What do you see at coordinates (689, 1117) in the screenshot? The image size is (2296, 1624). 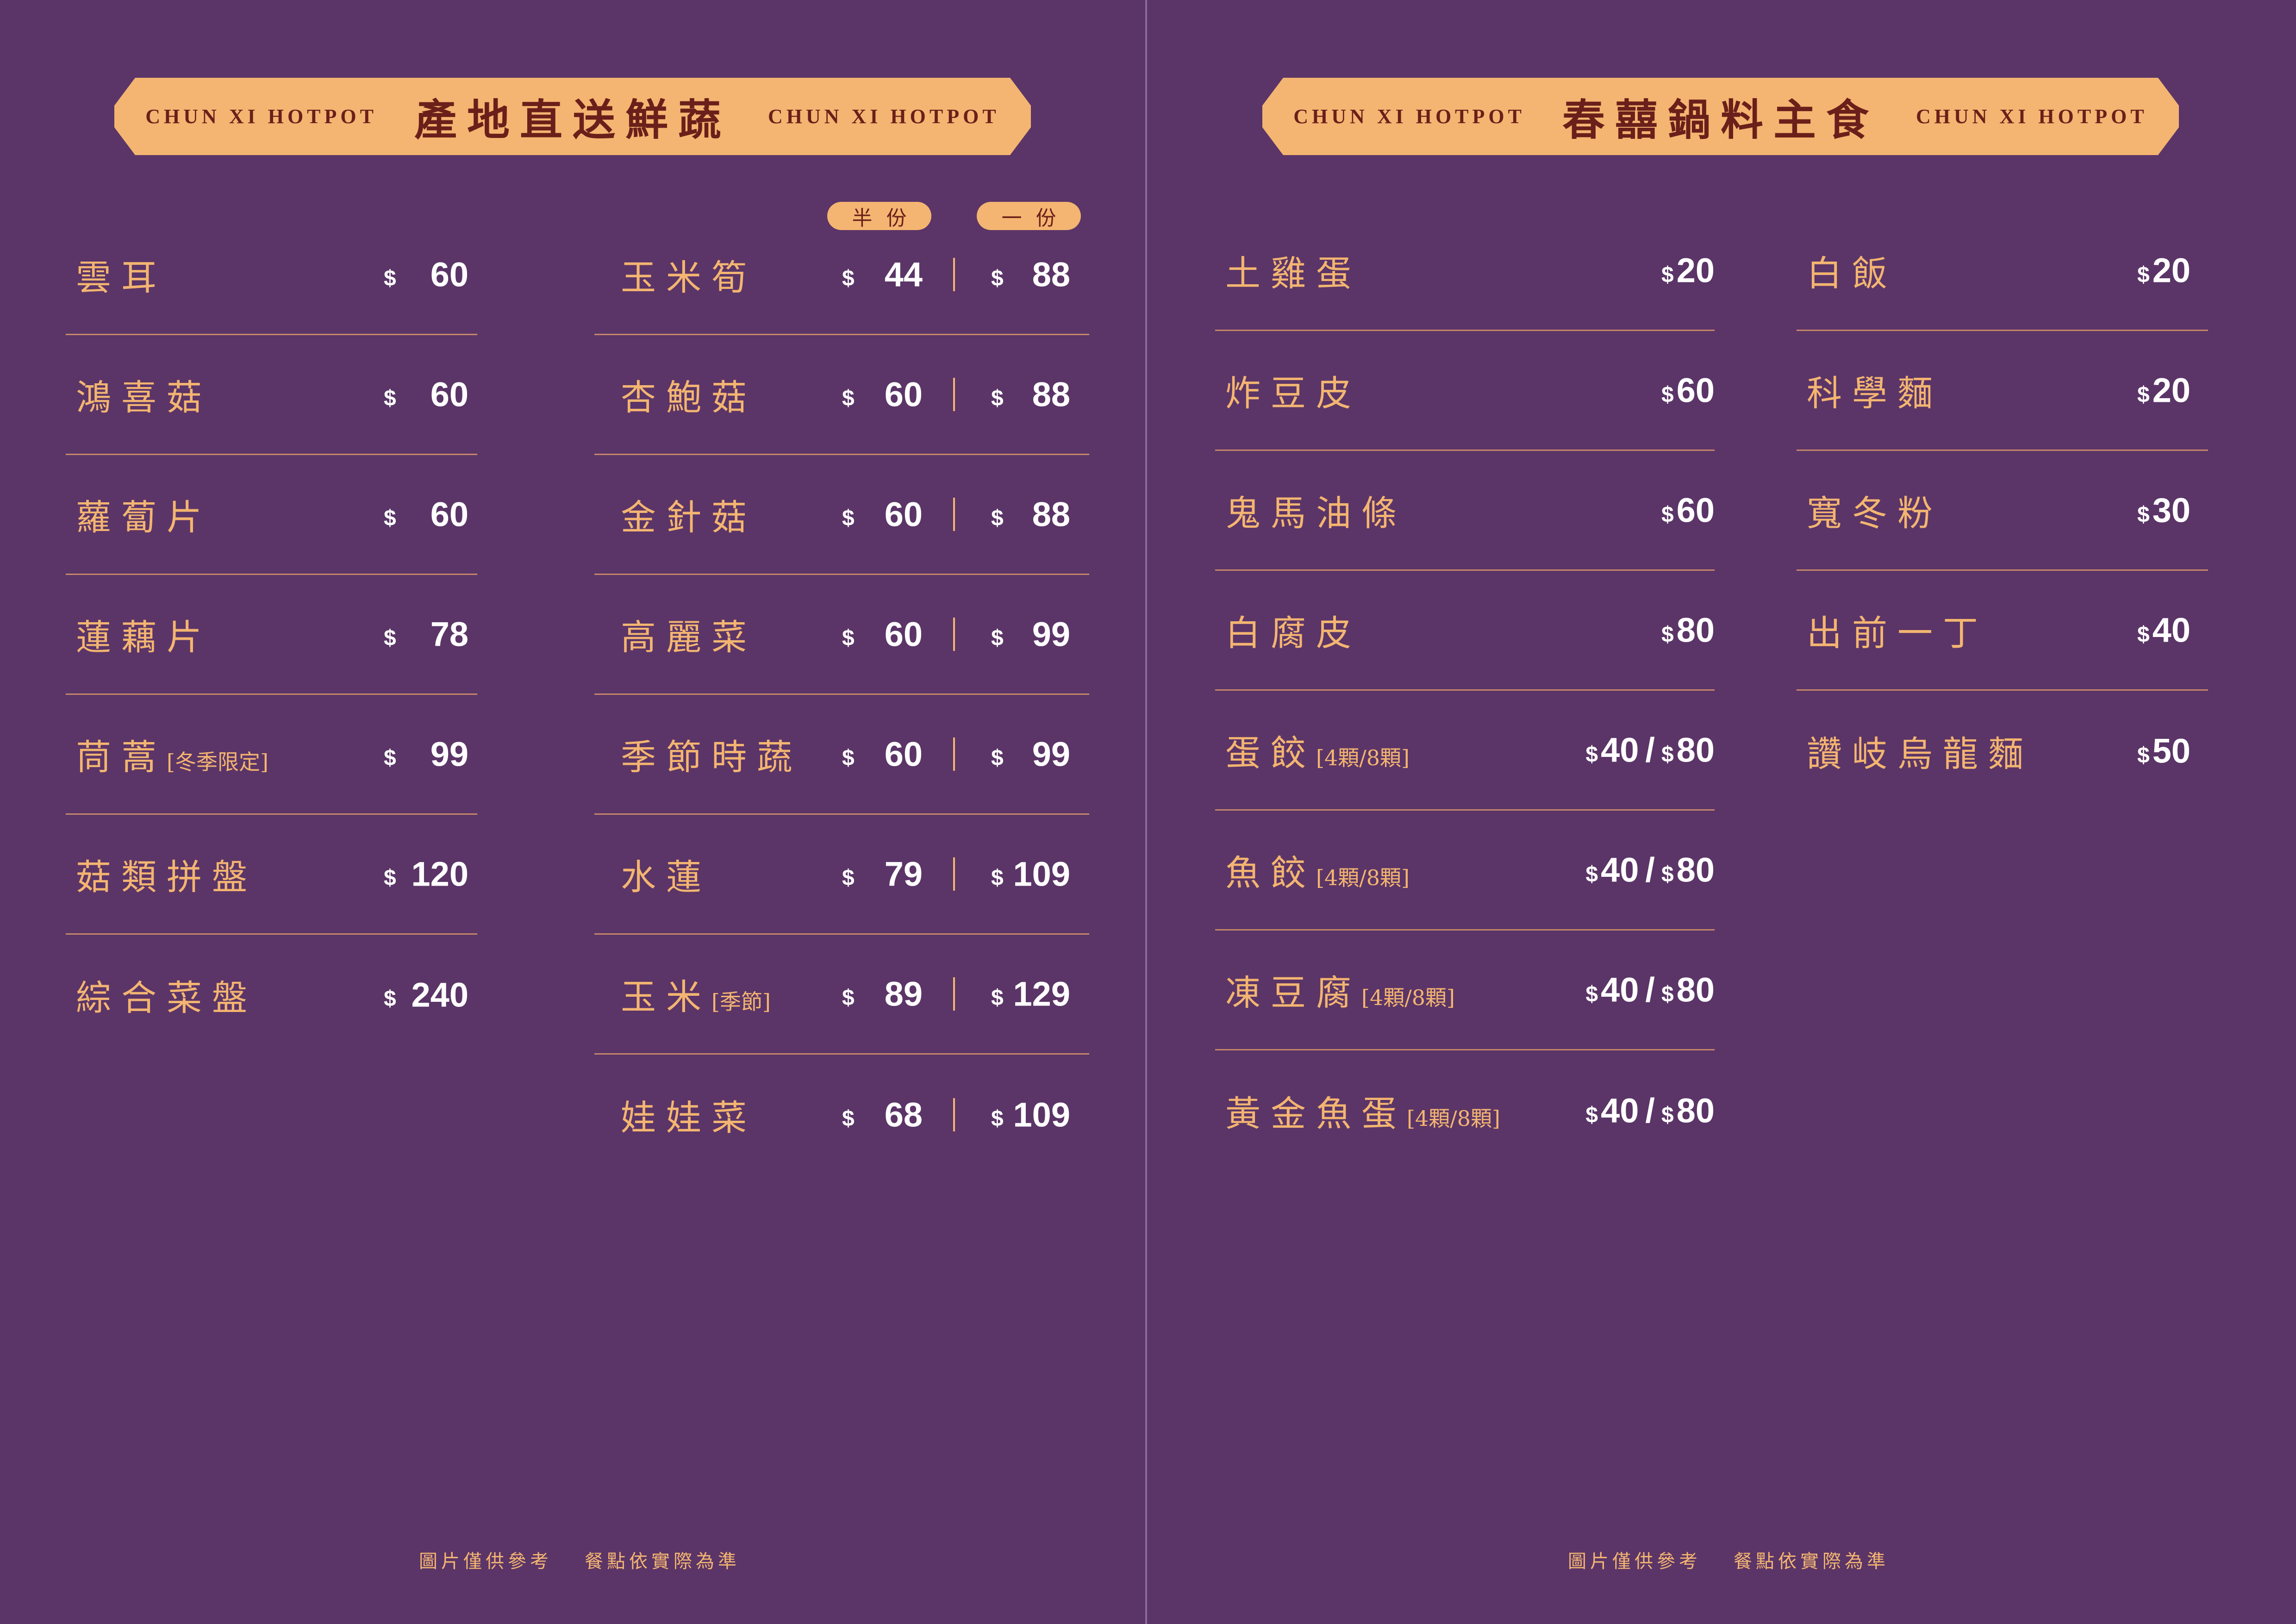 I see `item-name-text: 娃娃菜` at bounding box center [689, 1117].